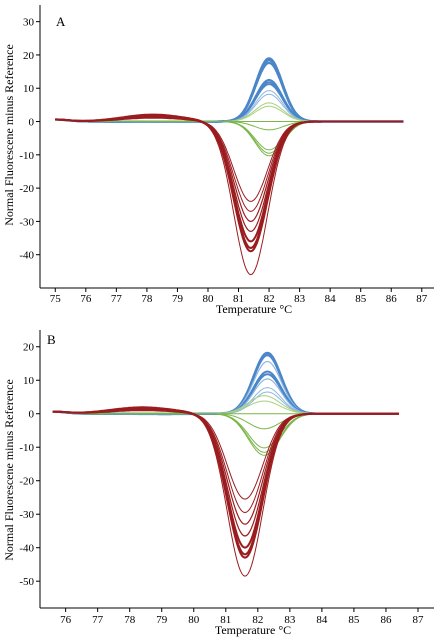  I want to click on panel-a-x-tick-label: 77, so click(117, 299).